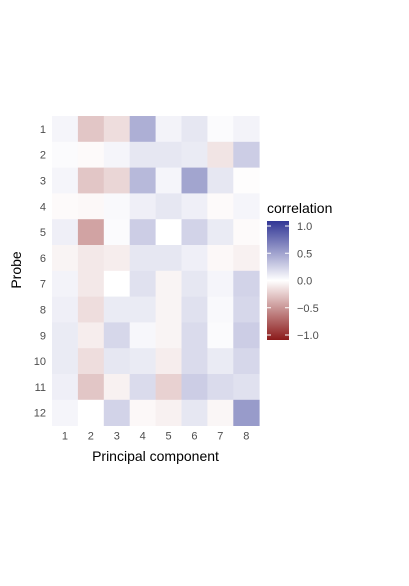  I want to click on x-tick-label: 4, so click(143, 437).